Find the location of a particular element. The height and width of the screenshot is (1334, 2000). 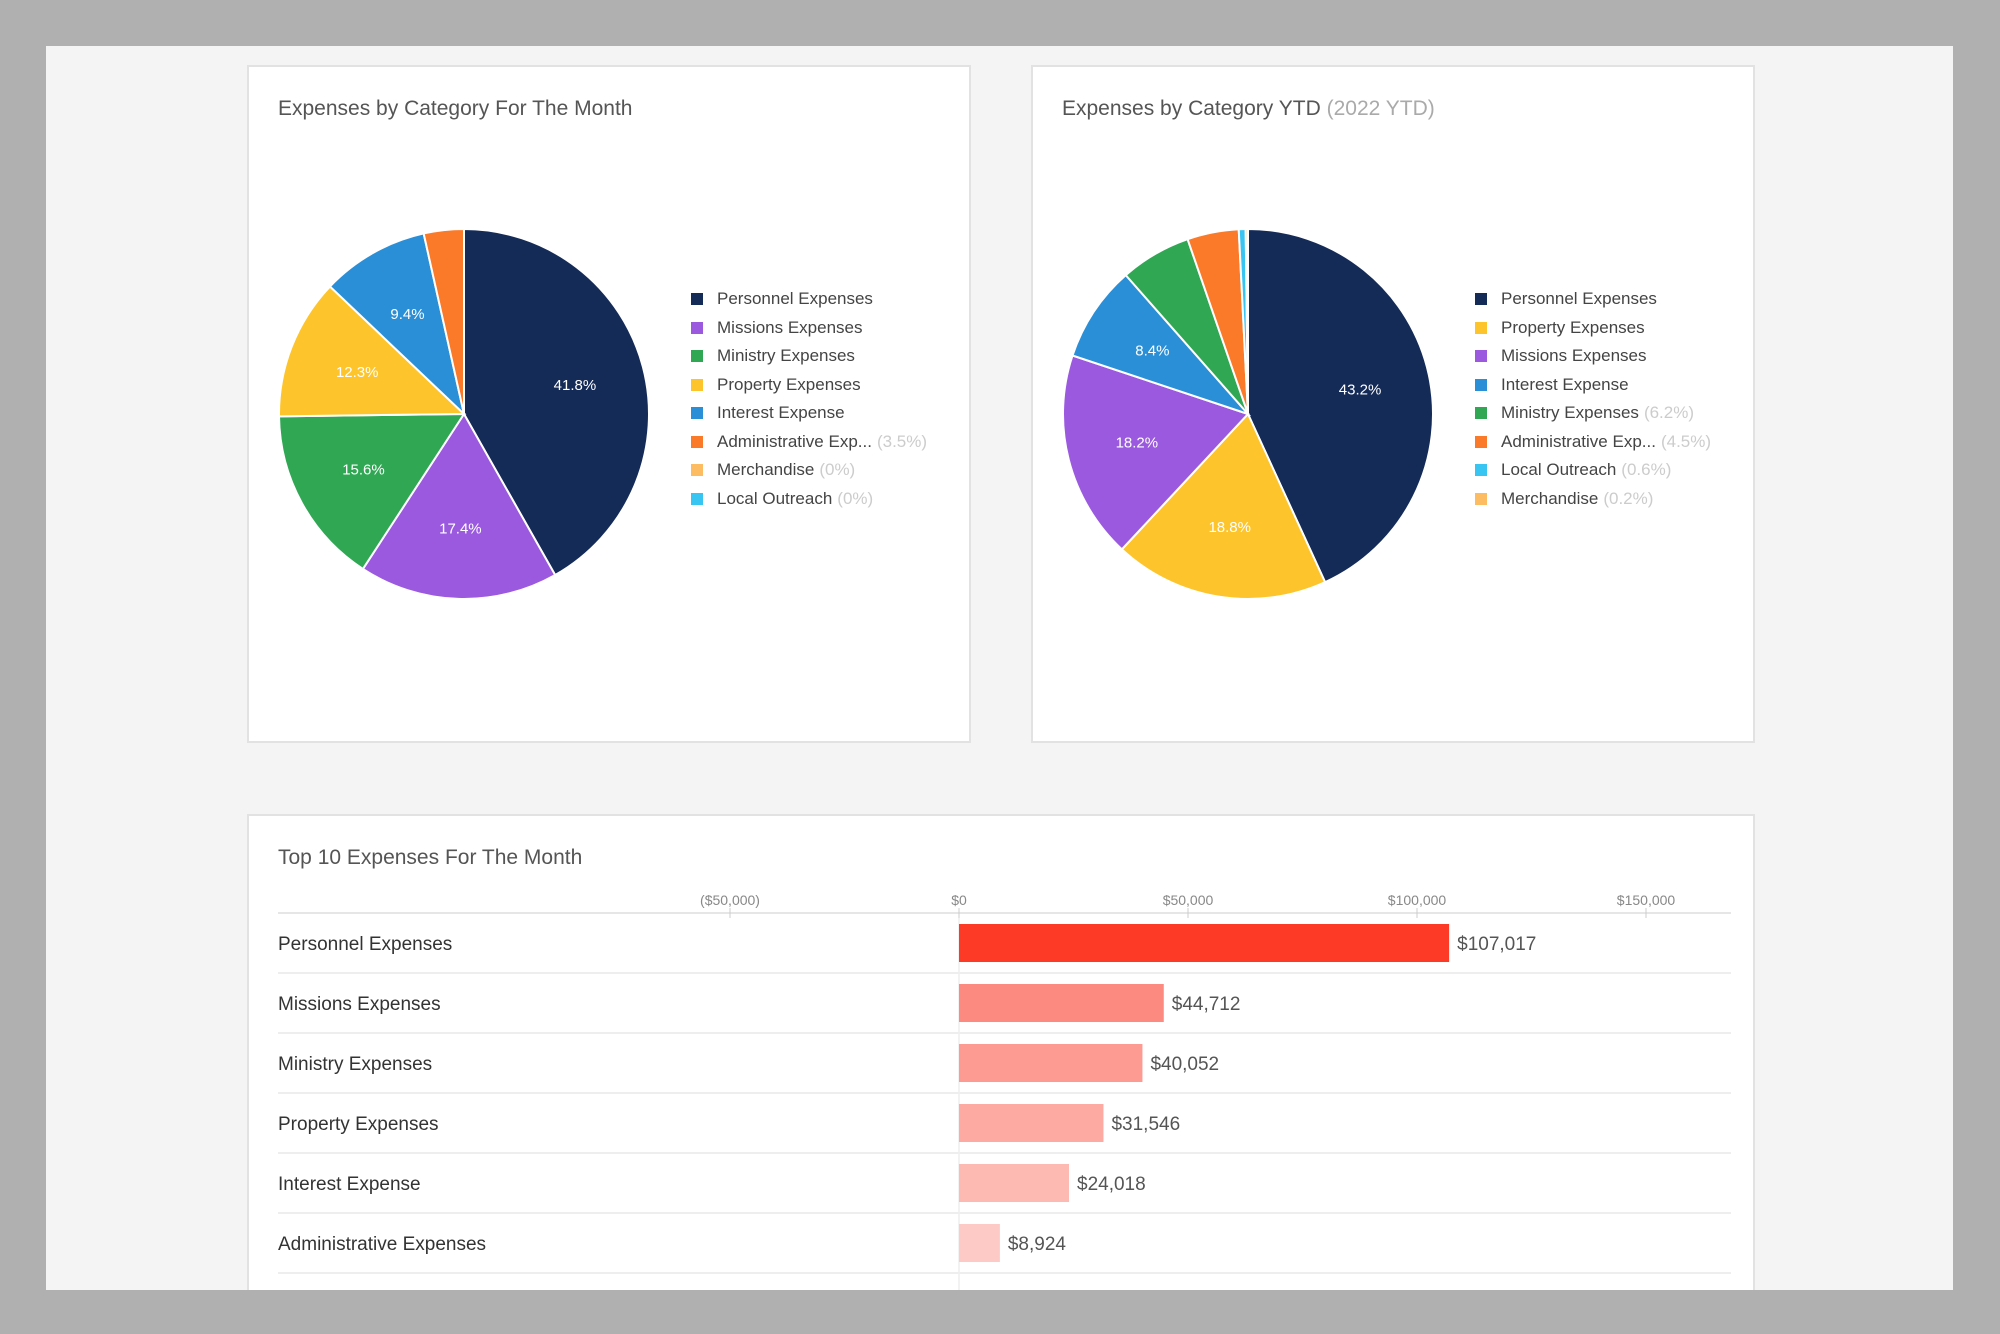

category-label: Interest Expense is located at coordinates (349, 1184).